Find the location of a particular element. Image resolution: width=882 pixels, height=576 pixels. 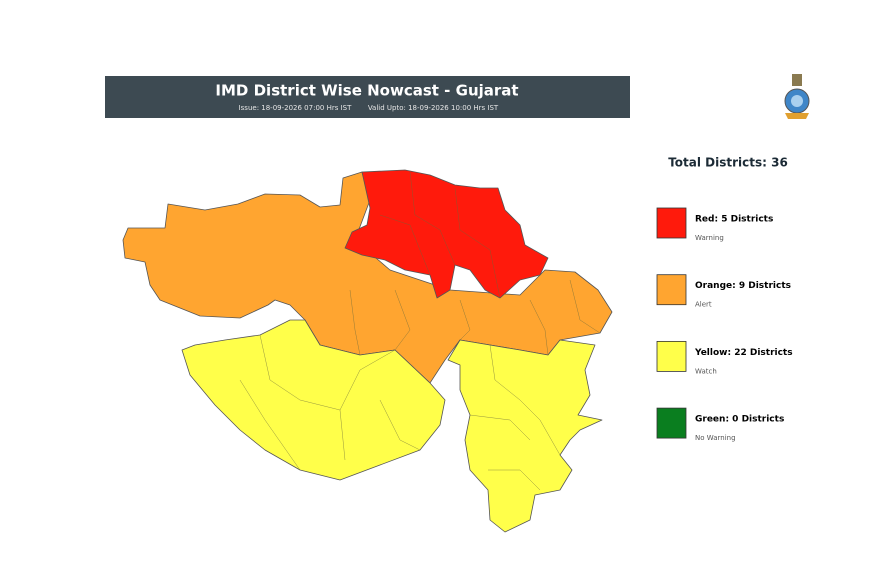

total-districts: Total Districts: 36 is located at coordinates (728, 163).